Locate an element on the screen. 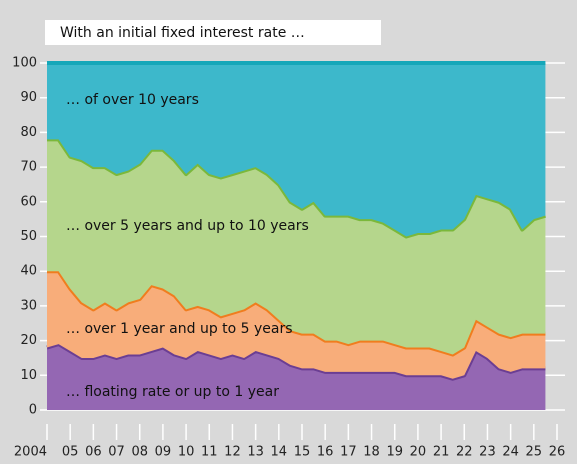  y-tick-label: 60 is located at coordinates (28, 201).